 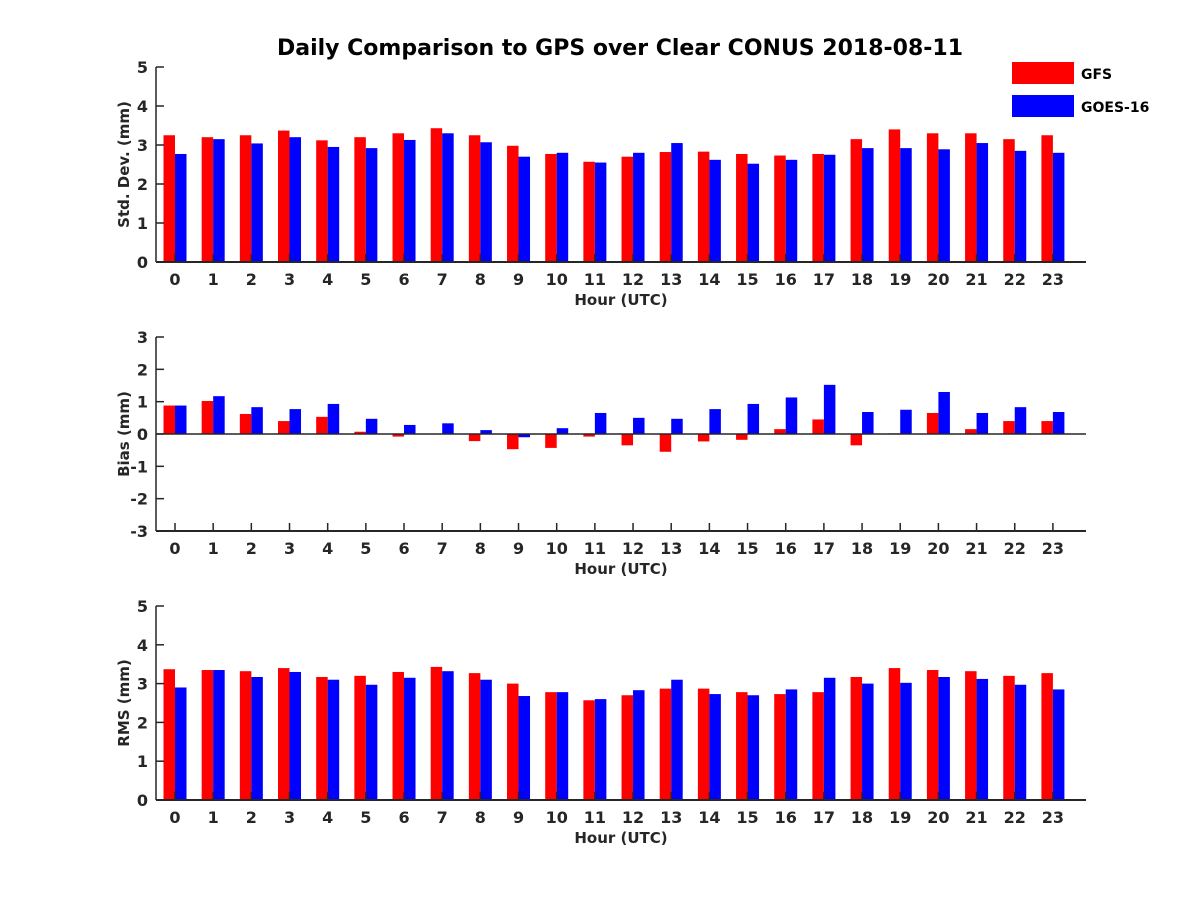 What do you see at coordinates (142, 337) in the screenshot?
I see `bias-y-tick-label: 3` at bounding box center [142, 337].